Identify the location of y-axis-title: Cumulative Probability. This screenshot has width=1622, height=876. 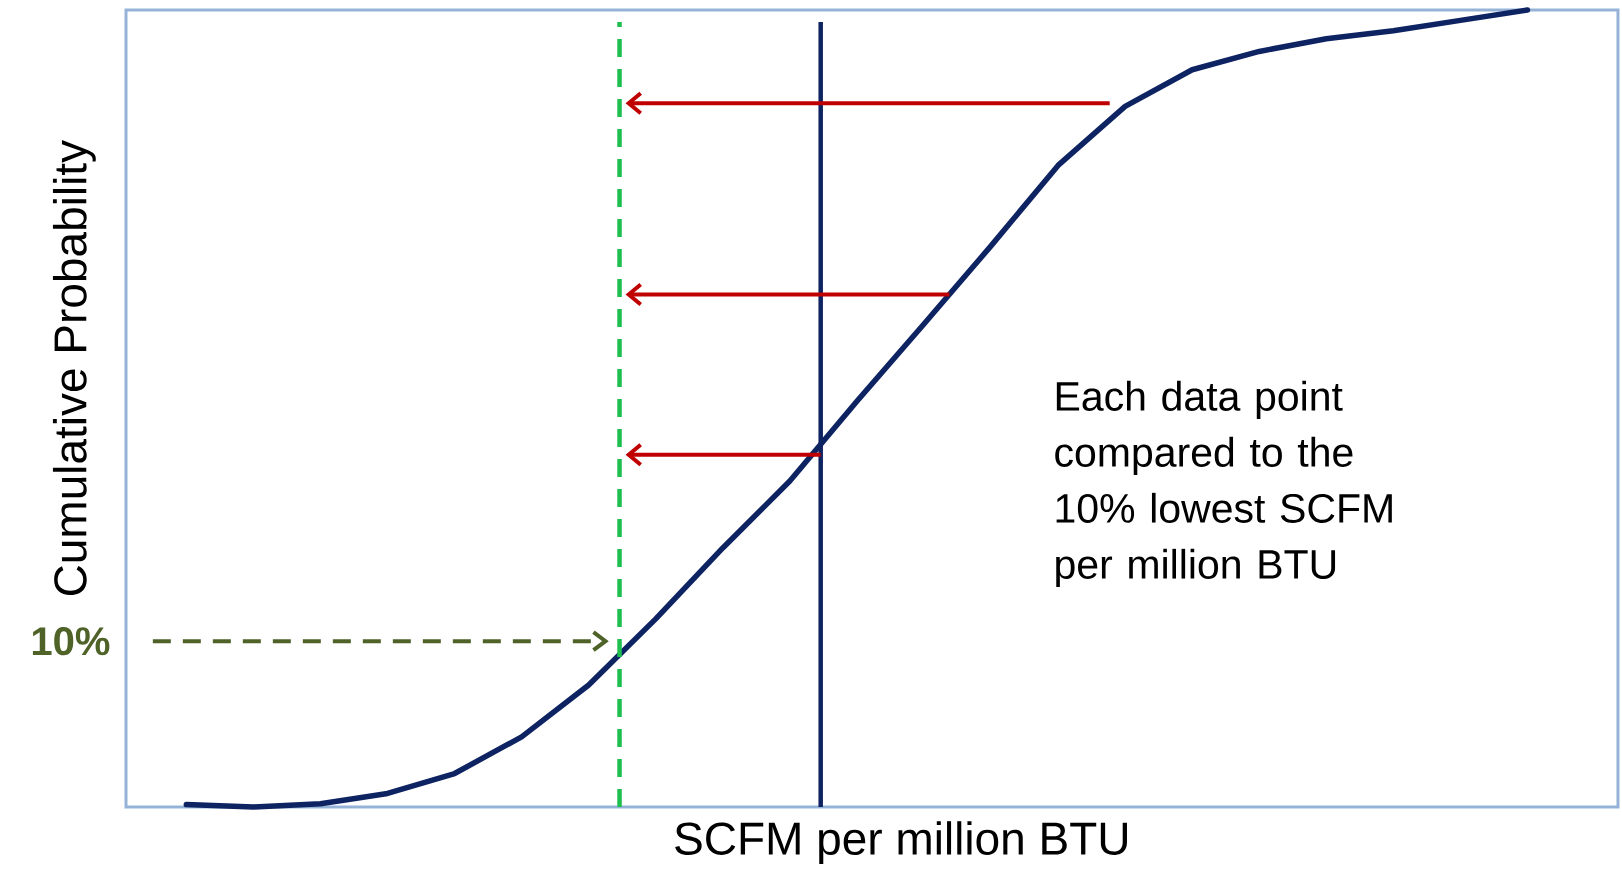
(74, 368).